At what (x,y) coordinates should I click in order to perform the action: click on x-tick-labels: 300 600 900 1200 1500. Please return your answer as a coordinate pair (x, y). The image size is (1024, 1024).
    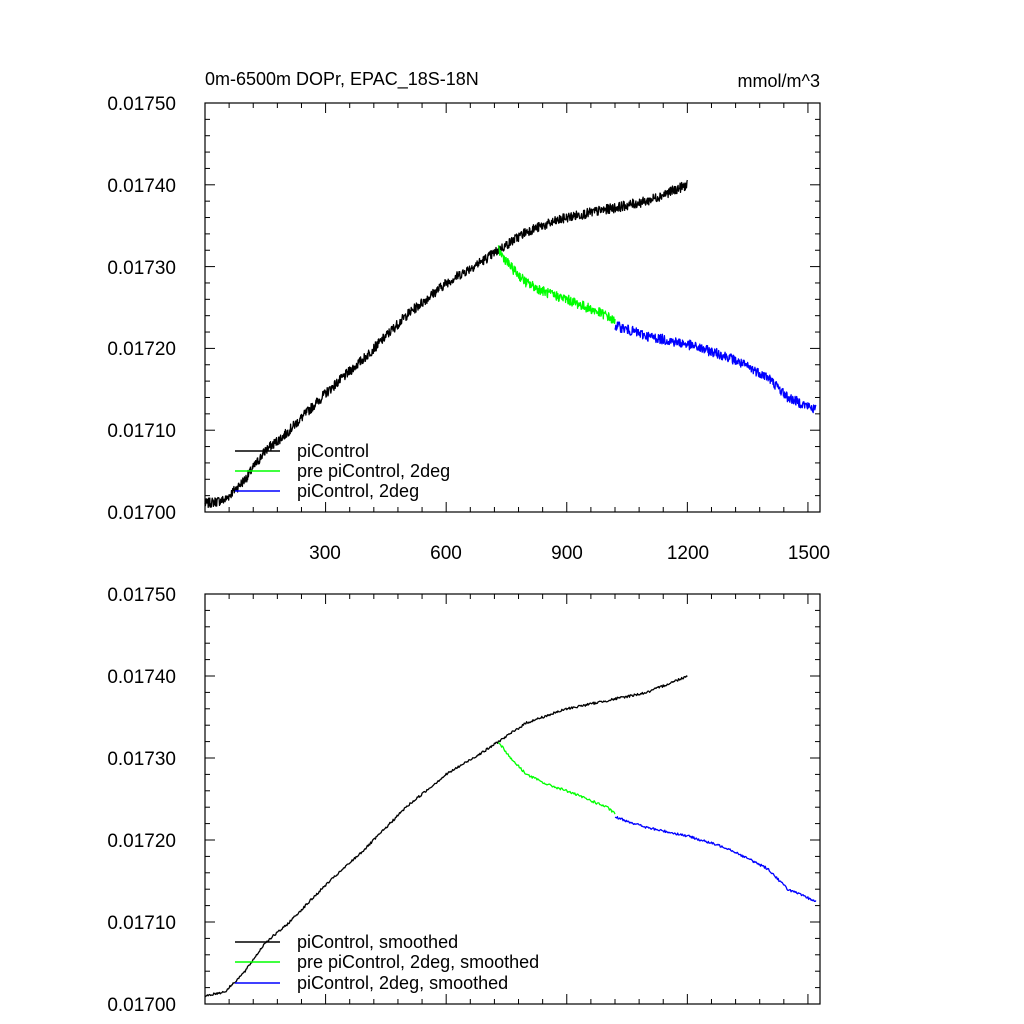
    Looking at the image, I should click on (569, 553).